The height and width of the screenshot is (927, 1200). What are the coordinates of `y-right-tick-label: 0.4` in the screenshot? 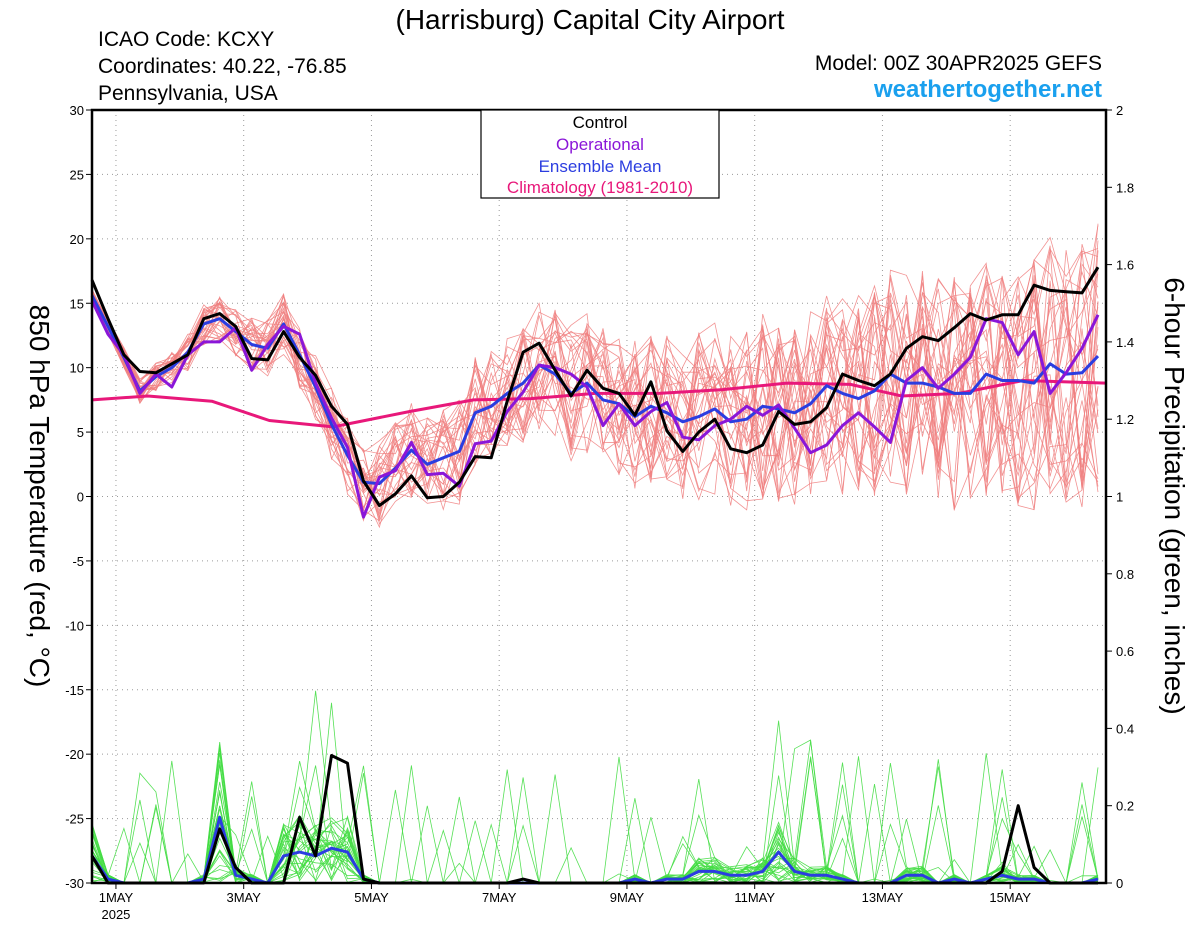 It's located at (1125, 728).